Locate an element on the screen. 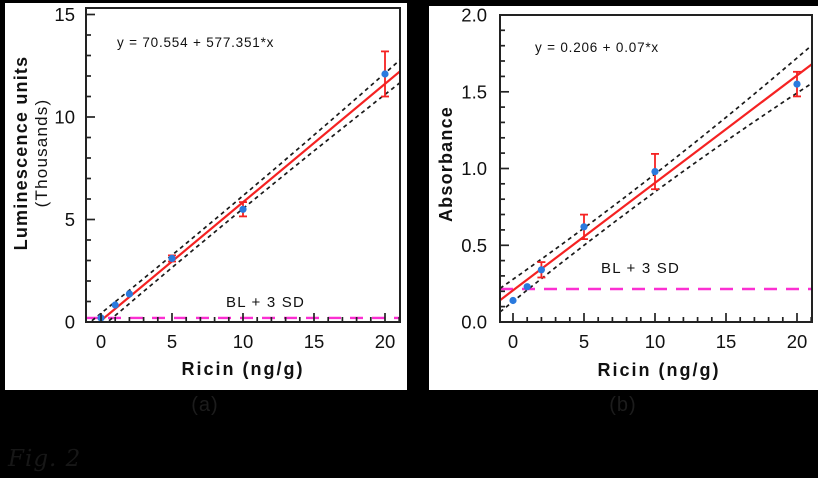  svg-text: 2.0 is located at coordinates (474, 16).